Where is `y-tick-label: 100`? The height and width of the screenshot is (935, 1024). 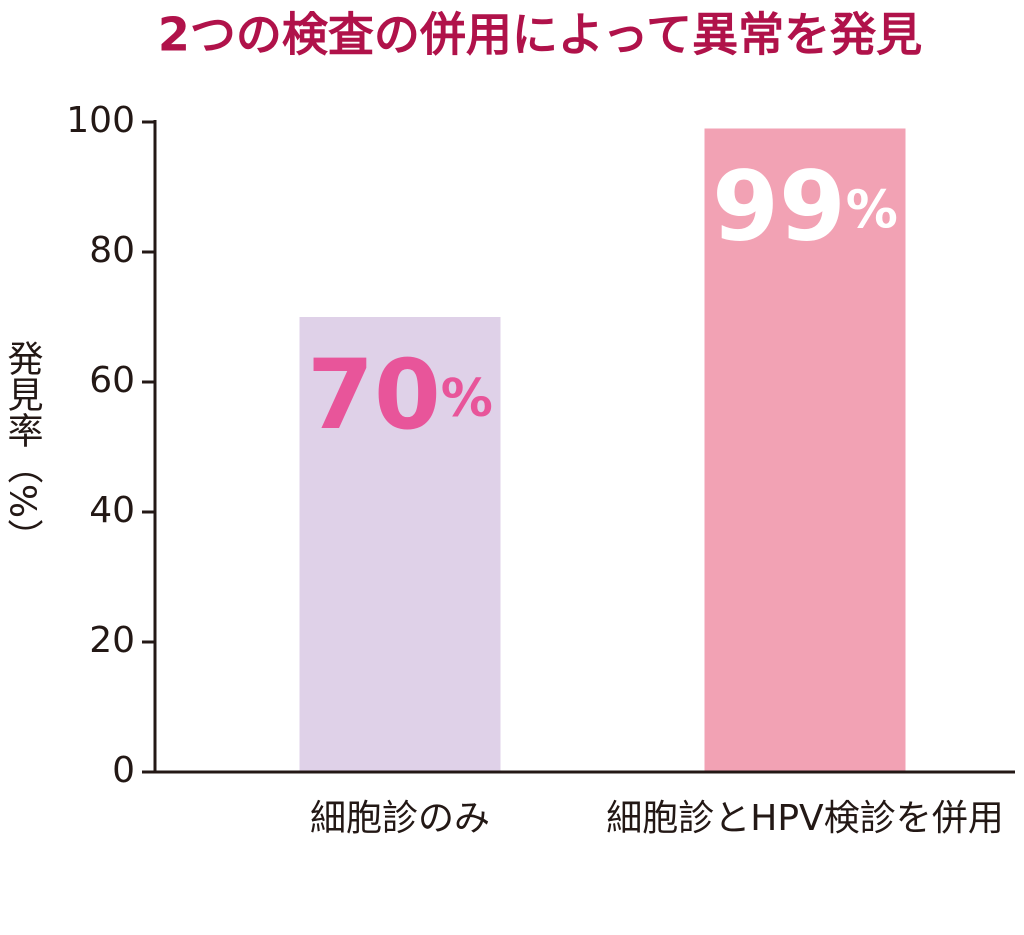 y-tick-label: 100 is located at coordinates (100, 120).